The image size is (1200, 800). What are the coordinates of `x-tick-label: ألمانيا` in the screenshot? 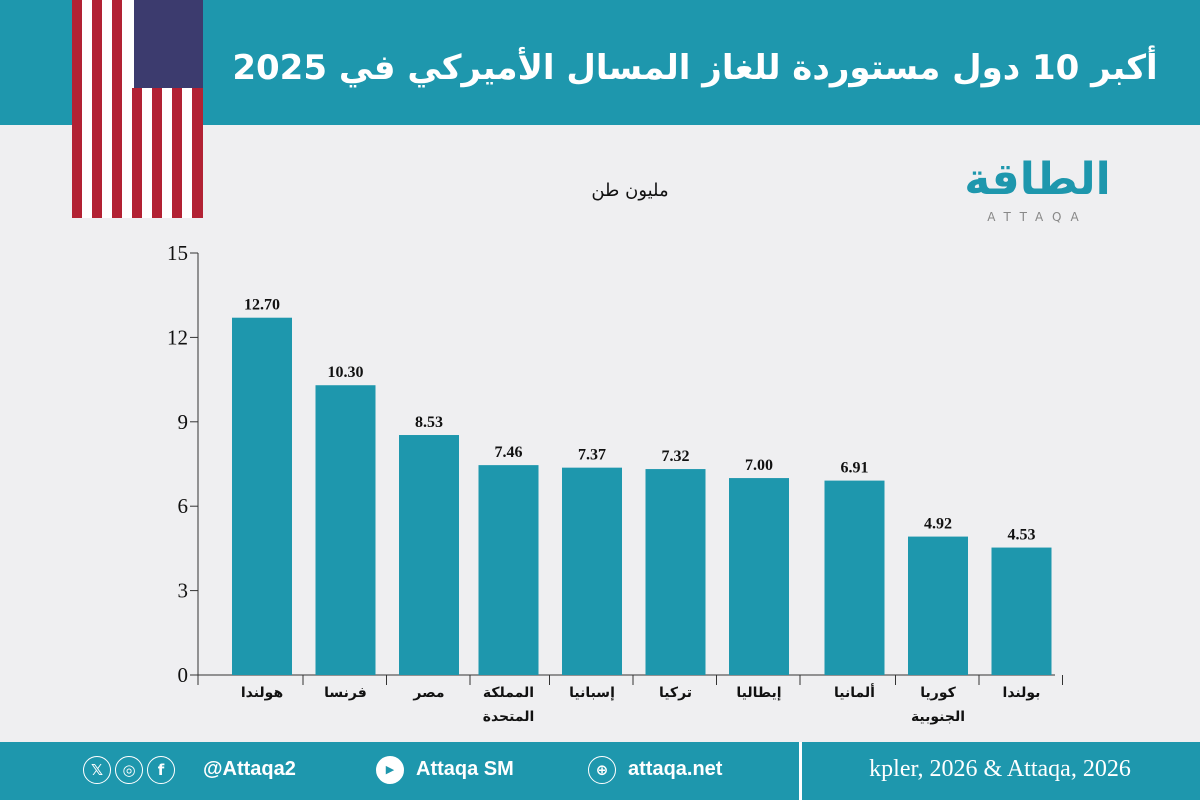 It's located at (854, 692).